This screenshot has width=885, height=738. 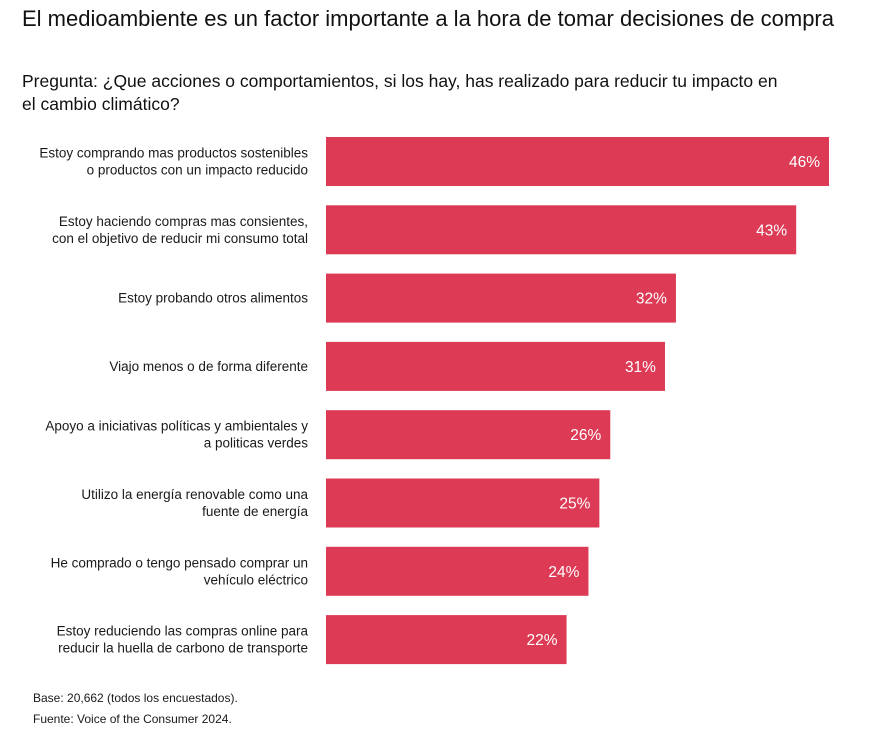 What do you see at coordinates (132, 719) in the screenshot?
I see `footnote-source: Fuente: Voice of the Consumer 2024.` at bounding box center [132, 719].